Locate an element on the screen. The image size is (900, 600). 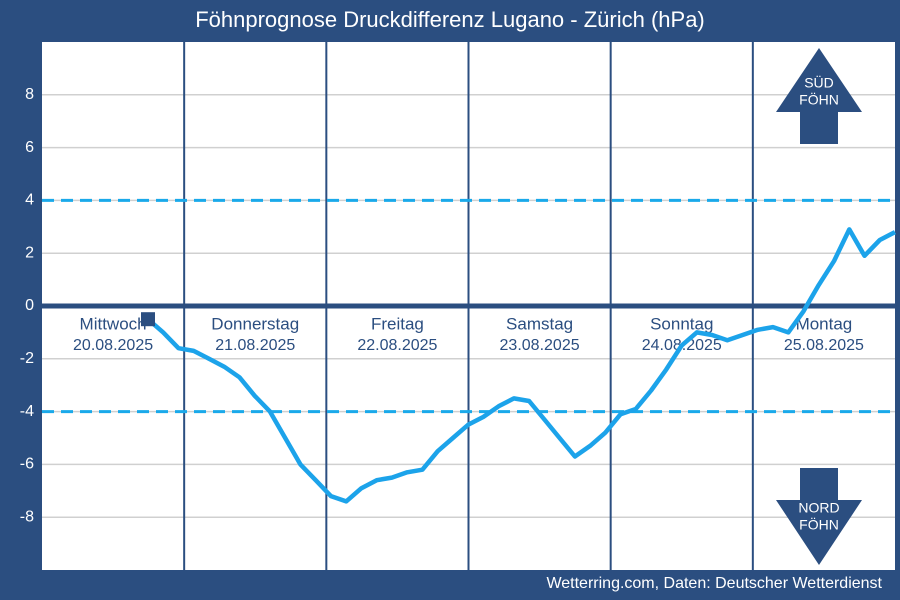
y-tick-label: -6 is located at coordinates (27, 464).